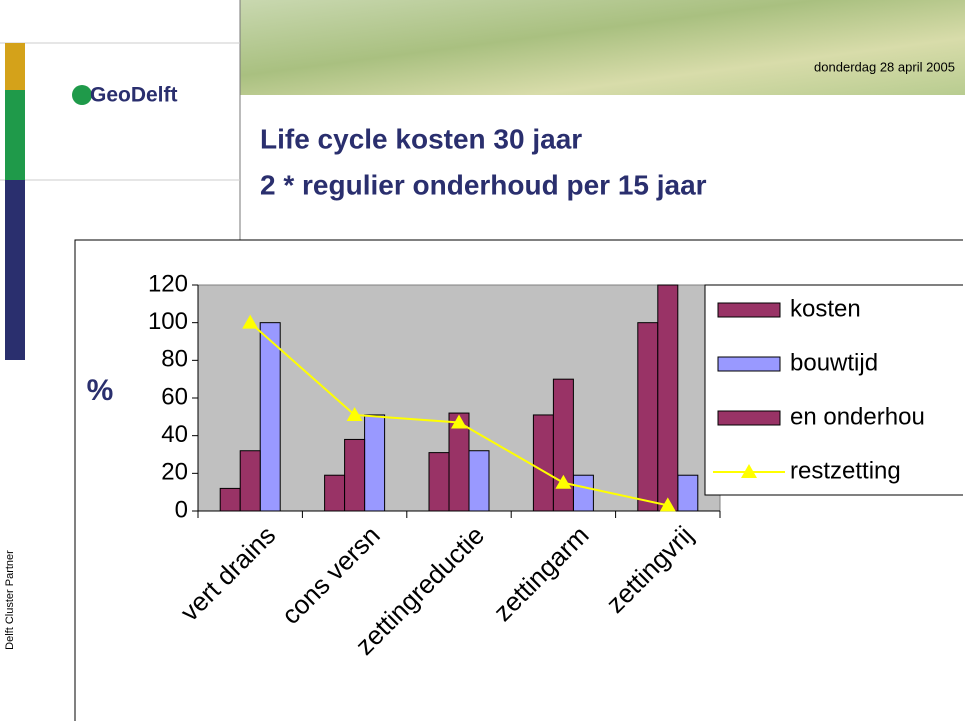 The height and width of the screenshot is (726, 965). Describe the element at coordinates (483, 184) in the screenshot. I see `title: 2 * regulier onderhoud per 15 jaar` at that location.